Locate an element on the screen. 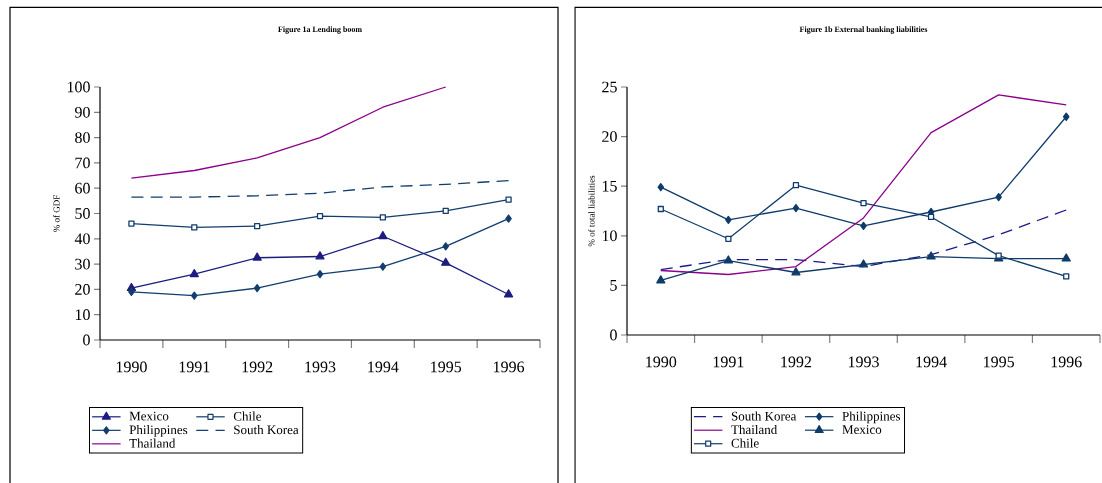 The width and height of the screenshot is (1102, 483). y-tick-label: 100 is located at coordinates (78, 87).